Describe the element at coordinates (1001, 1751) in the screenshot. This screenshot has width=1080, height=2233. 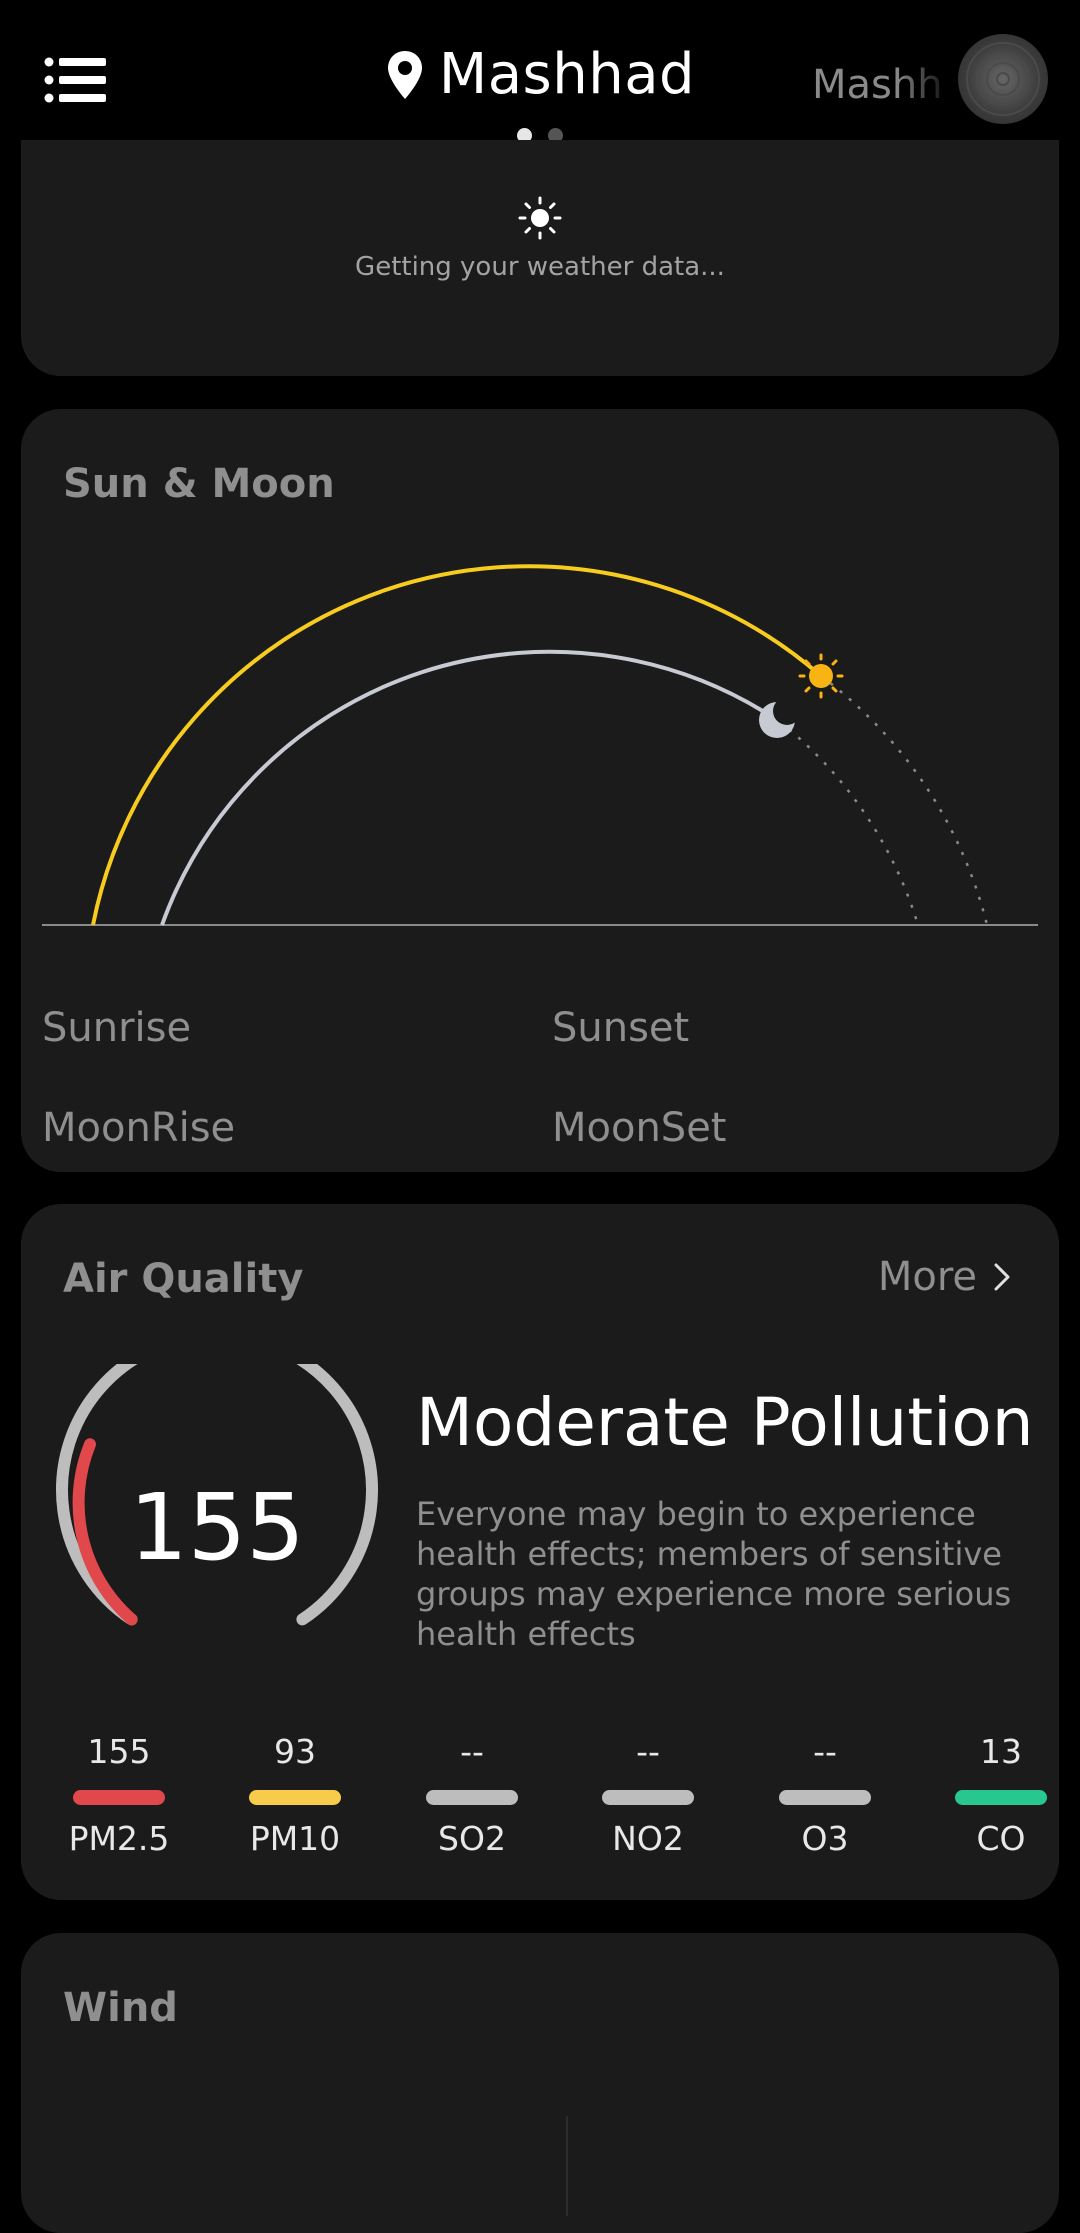
I see `pollutant-value: 13` at that location.